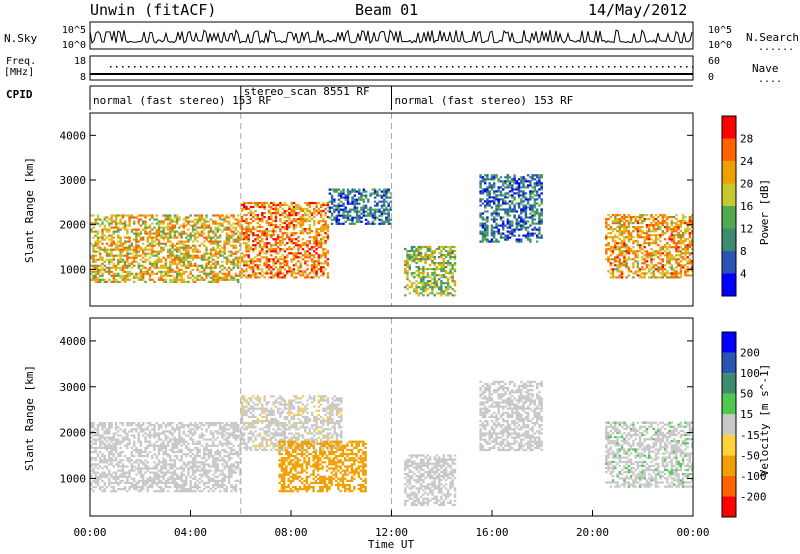  I want to click on freq-left-tick-low: 8, so click(83, 77).